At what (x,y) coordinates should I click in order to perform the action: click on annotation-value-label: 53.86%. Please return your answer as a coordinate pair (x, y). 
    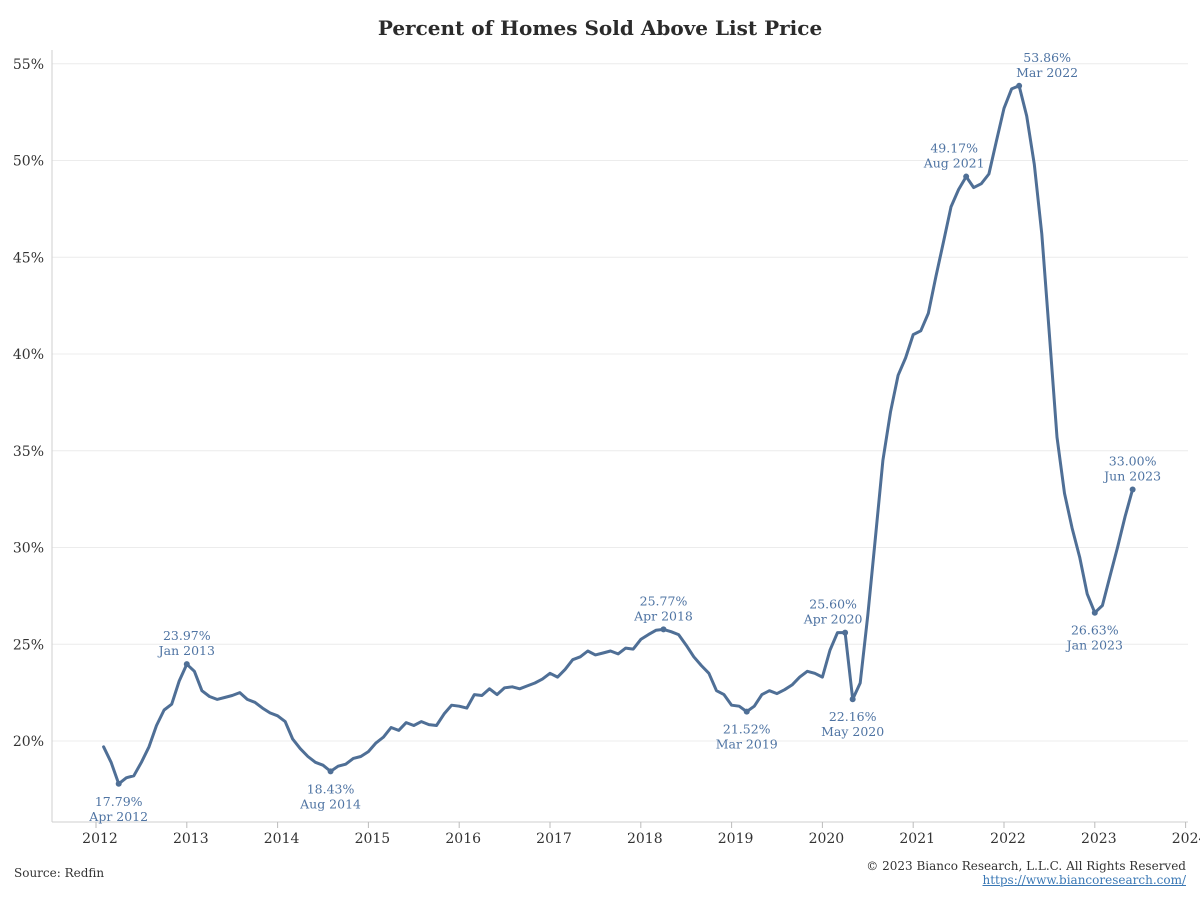
    Looking at the image, I should click on (1047, 57).